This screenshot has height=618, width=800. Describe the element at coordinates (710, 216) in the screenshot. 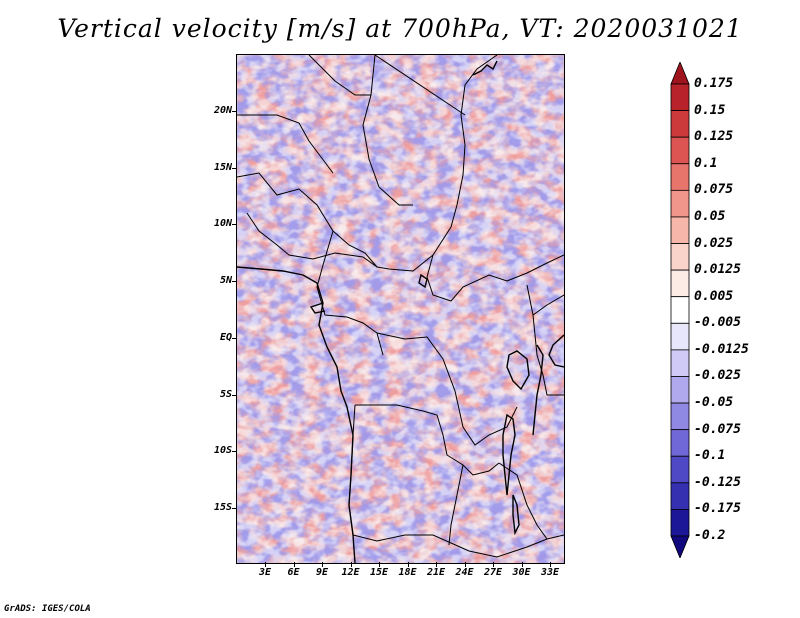

I see `colorbar-label: 0.05` at that location.